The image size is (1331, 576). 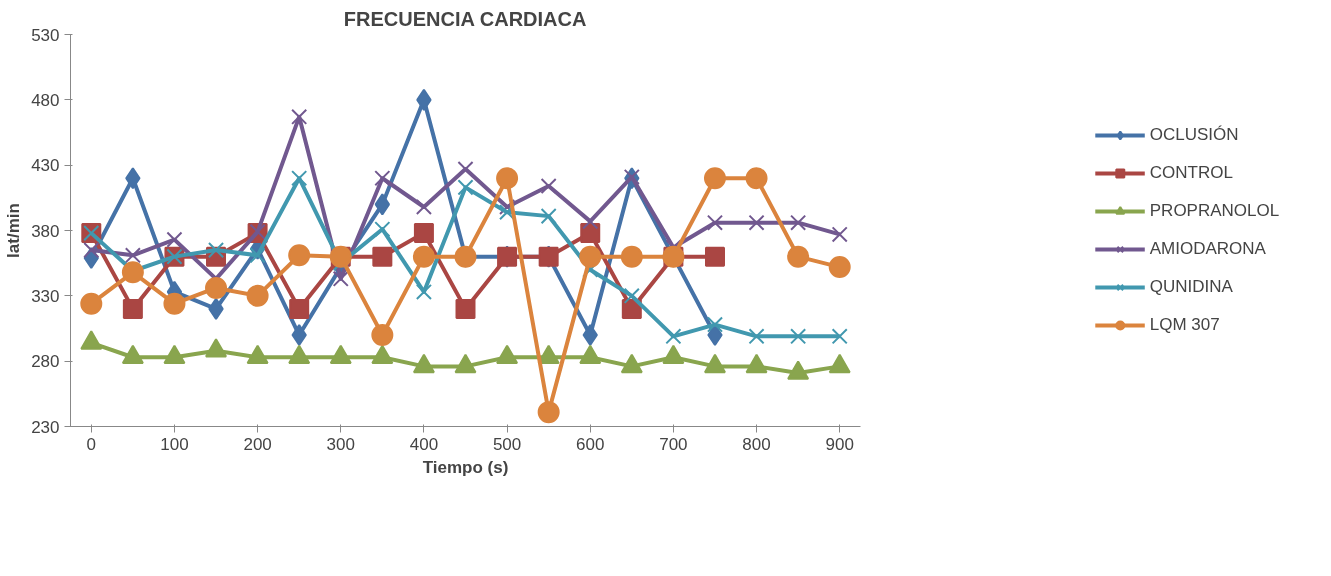 What do you see at coordinates (1214, 211) in the screenshot?
I see `legend-label: PROPRANOLOL` at bounding box center [1214, 211].